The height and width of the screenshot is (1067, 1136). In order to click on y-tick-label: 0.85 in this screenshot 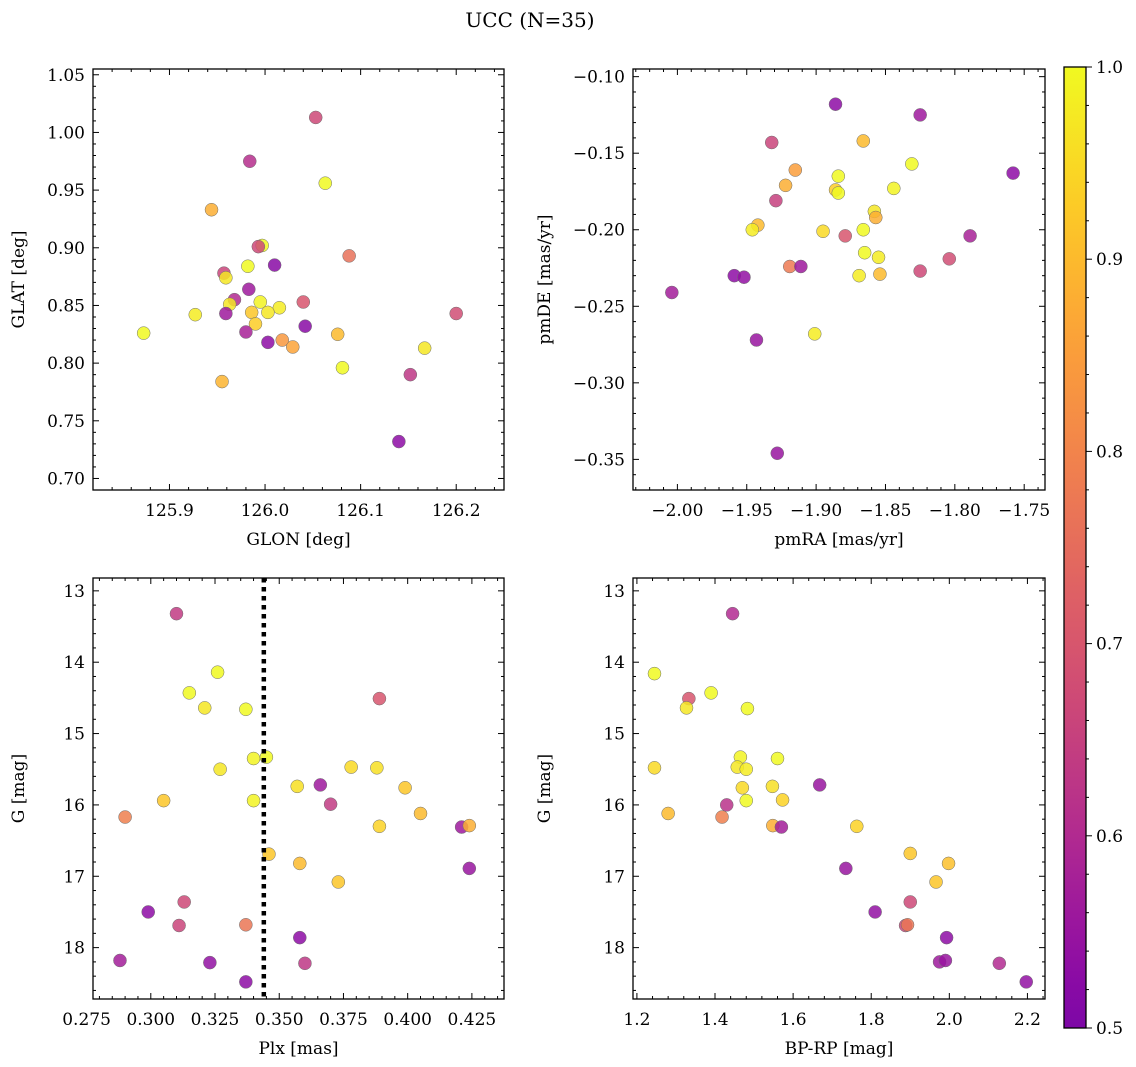, I will do `click(66, 306)`.